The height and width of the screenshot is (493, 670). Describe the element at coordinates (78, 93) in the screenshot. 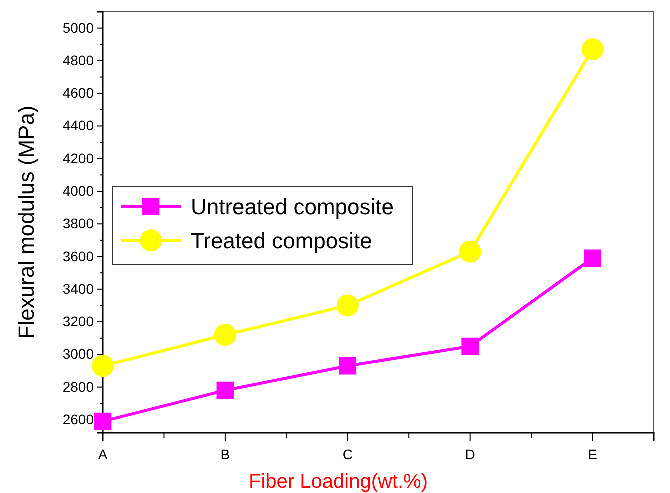

I see `y-tick-label: 4600` at that location.